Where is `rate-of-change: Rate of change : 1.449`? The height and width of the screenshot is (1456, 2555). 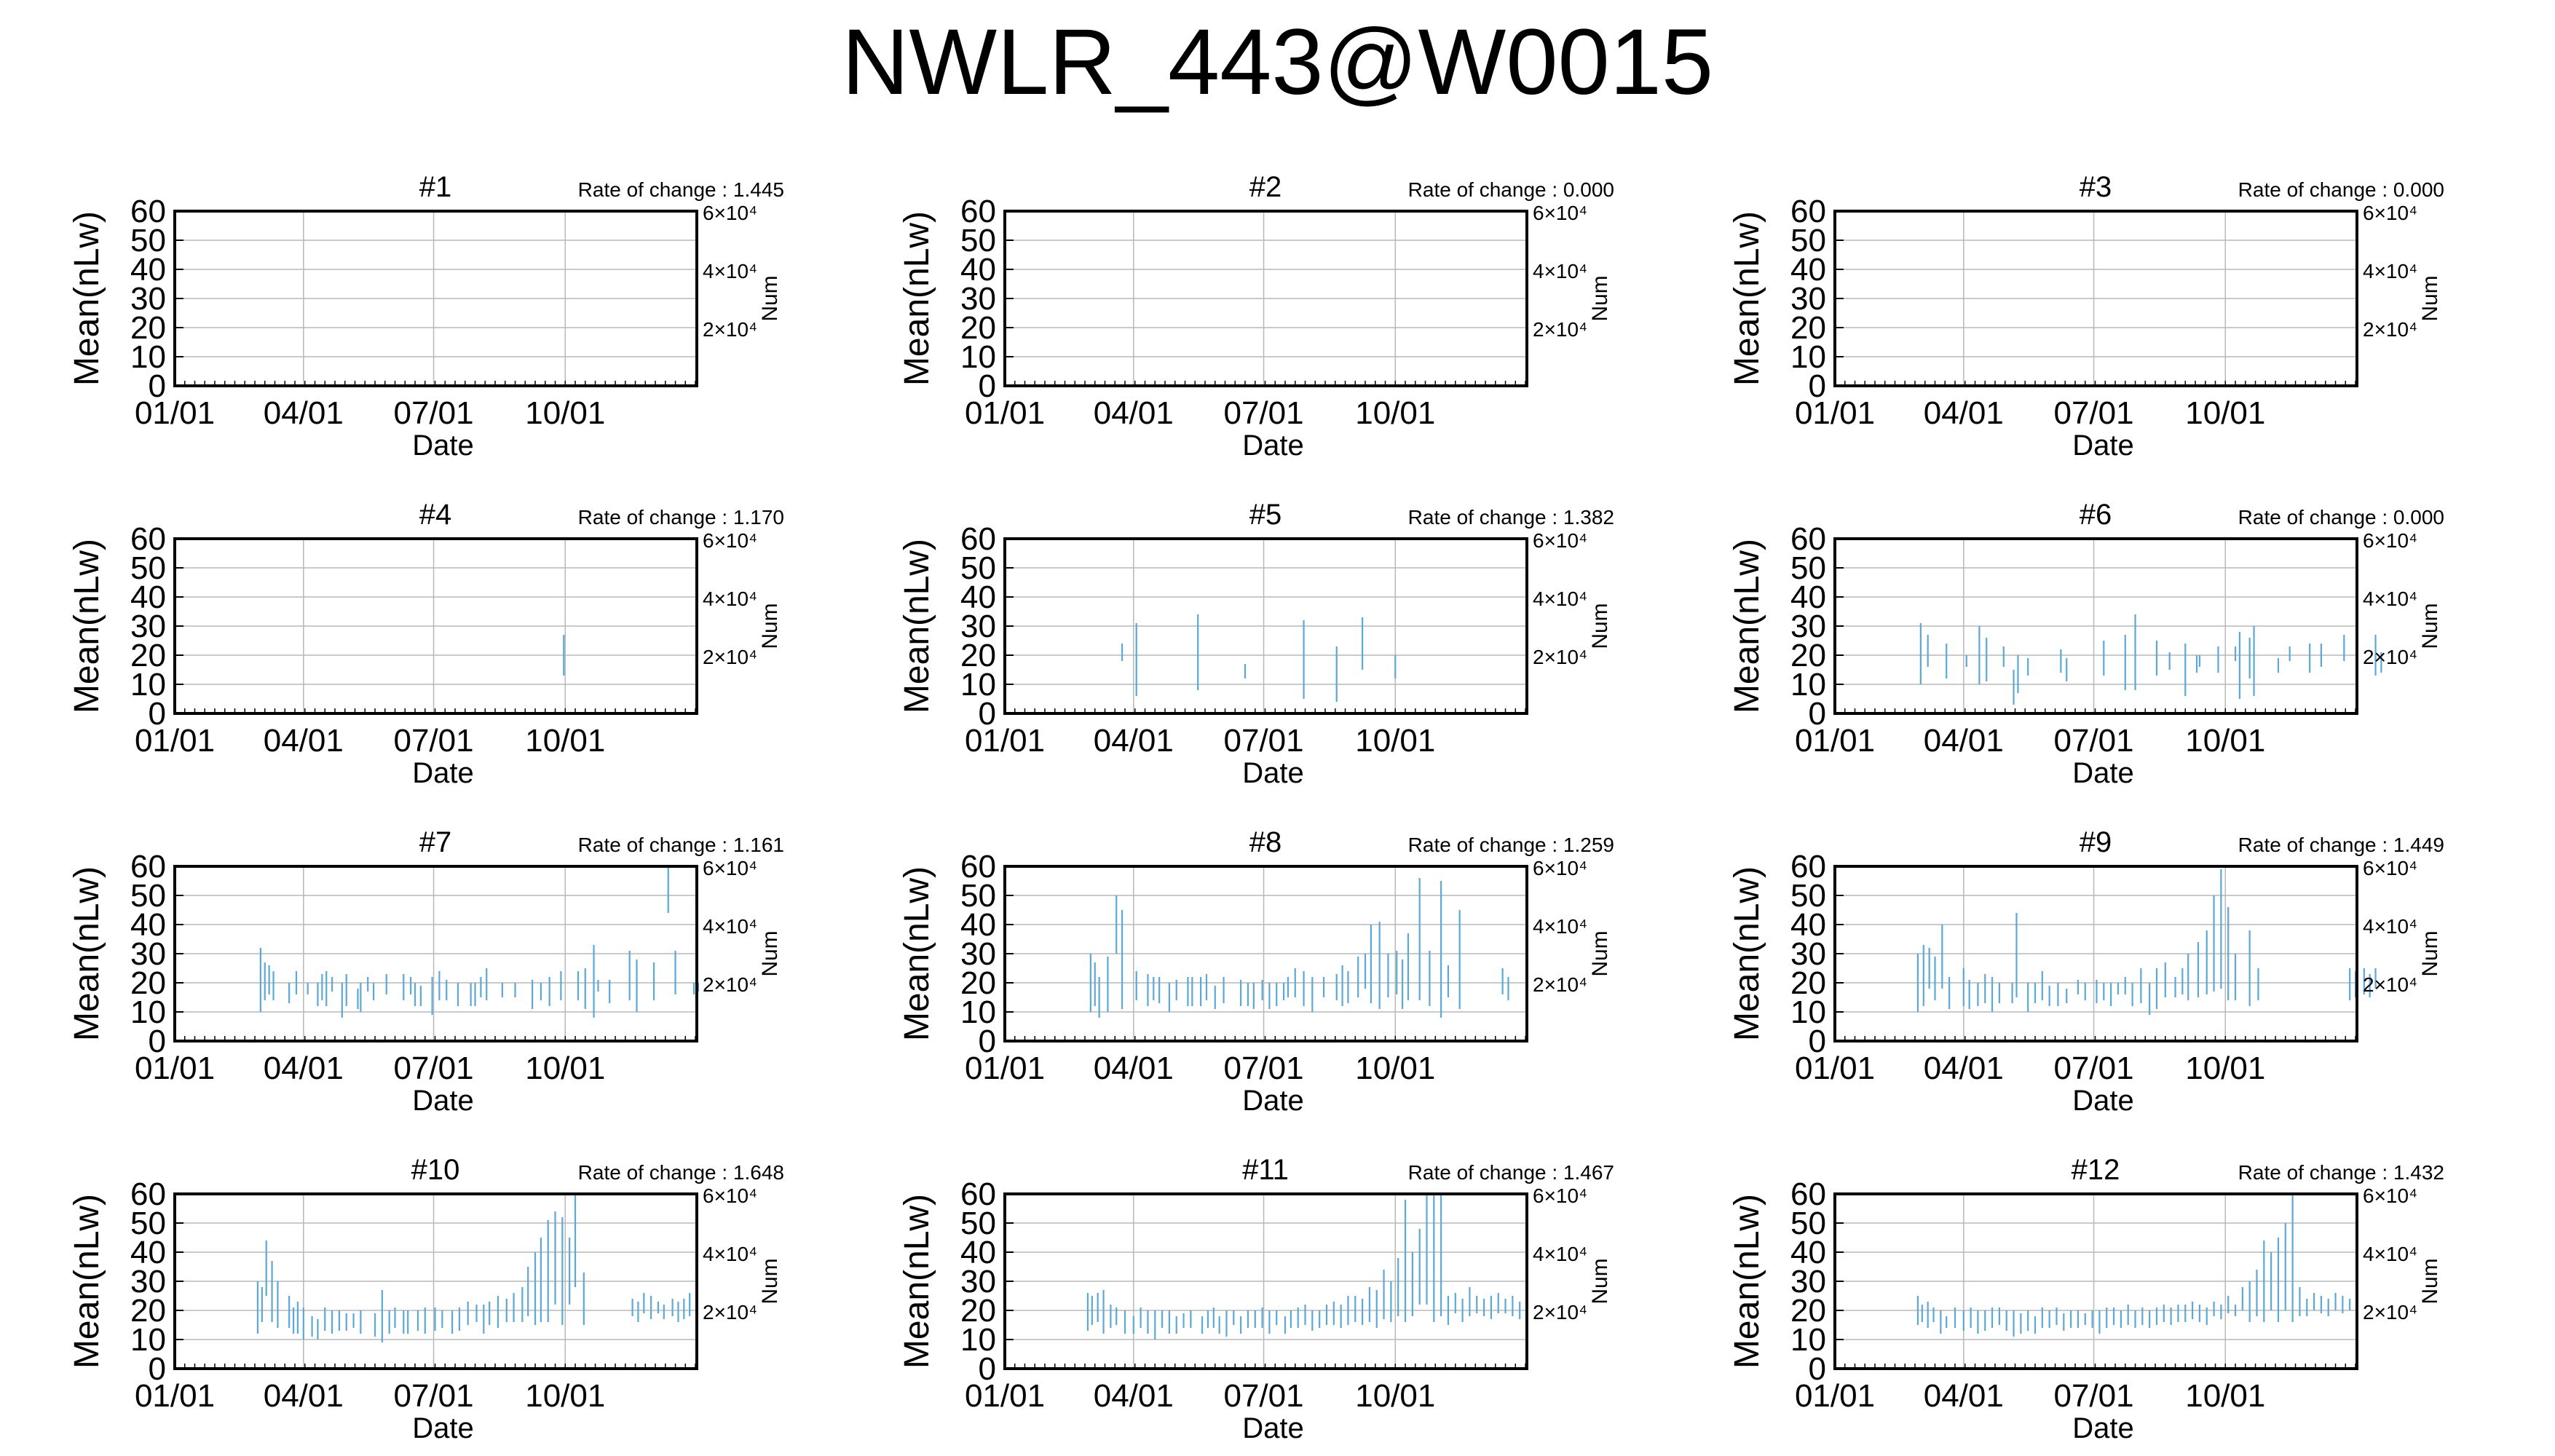 rate-of-change: Rate of change : 1.449 is located at coordinates (2341, 845).